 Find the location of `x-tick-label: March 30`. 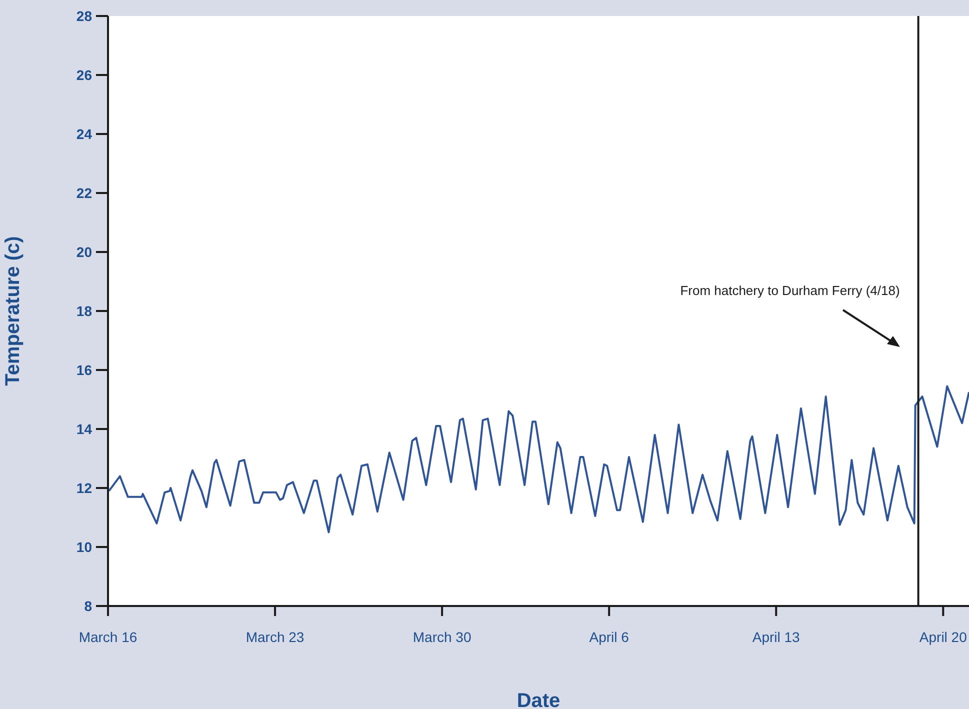

x-tick-label: March 30 is located at coordinates (442, 636).